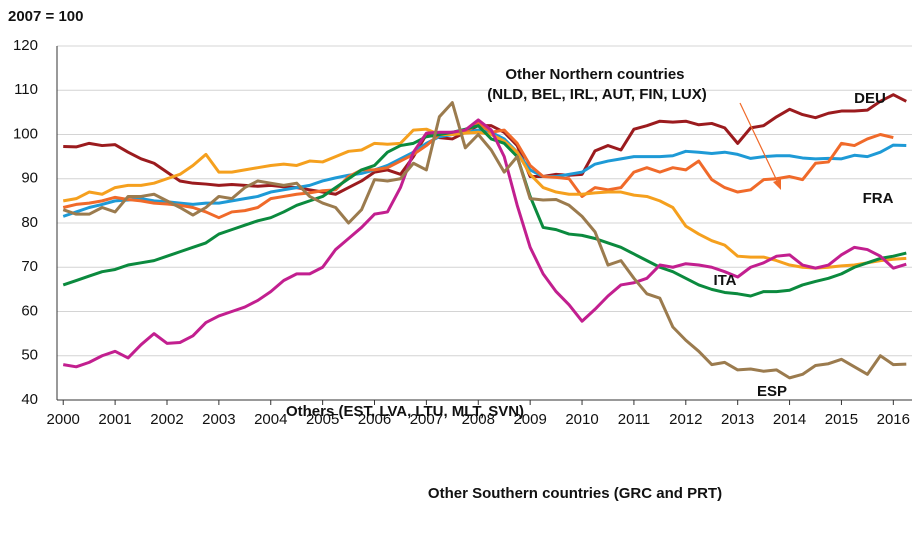 This screenshot has height=549, width=924. What do you see at coordinates (218, 419) in the screenshot?
I see `x-tick-label: 2003` at bounding box center [218, 419].